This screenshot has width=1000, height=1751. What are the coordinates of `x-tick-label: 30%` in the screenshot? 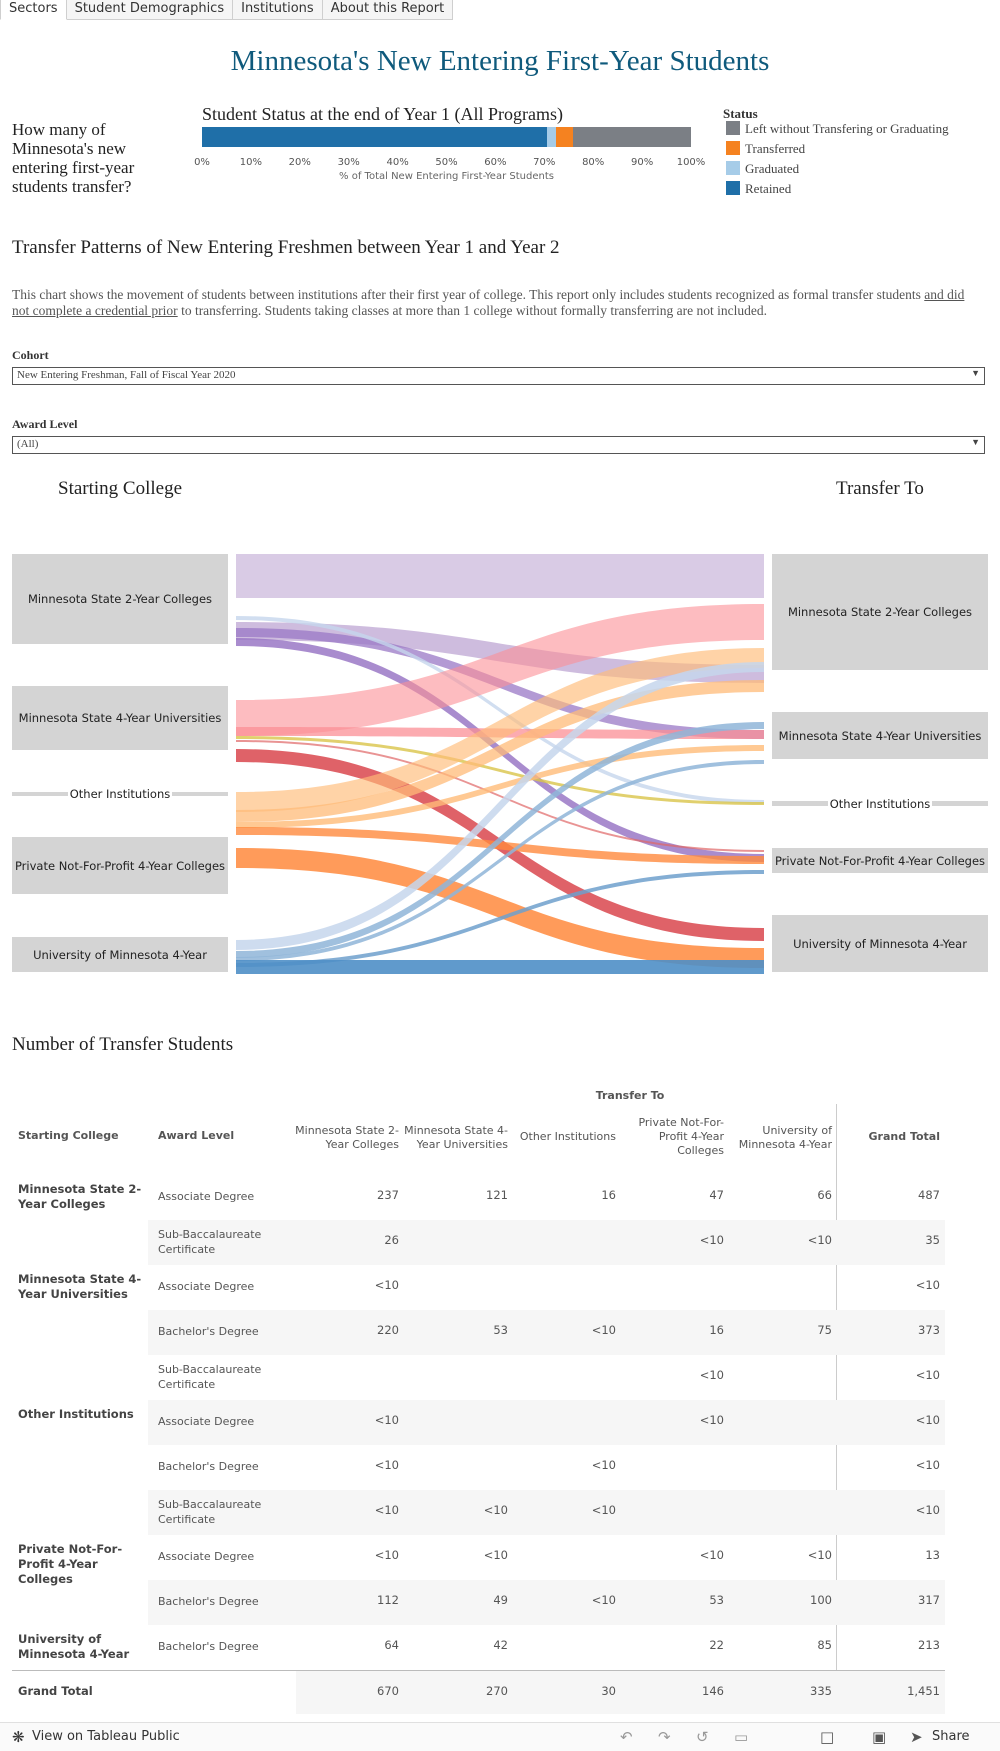 It's located at (348, 162).